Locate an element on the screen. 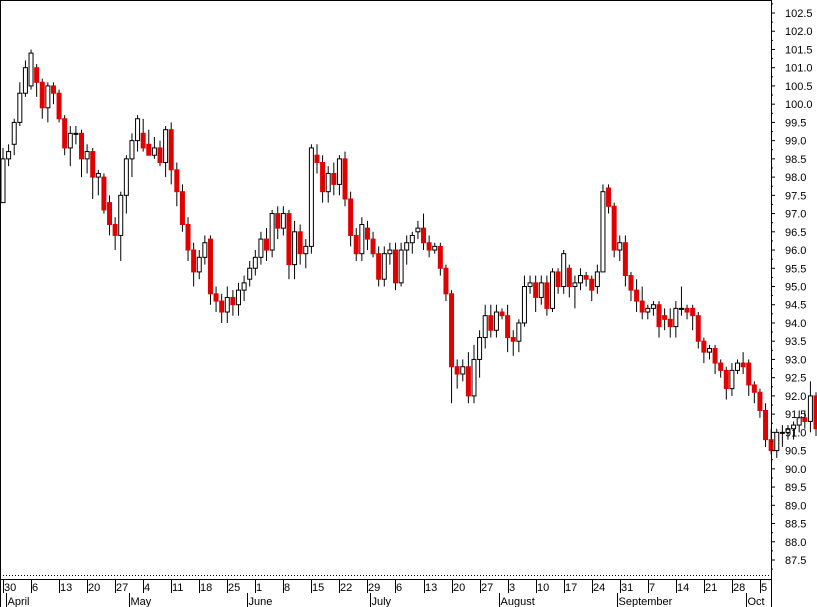 This screenshot has width=817, height=607. y-tick-label: 100.0 is located at coordinates (799, 105).